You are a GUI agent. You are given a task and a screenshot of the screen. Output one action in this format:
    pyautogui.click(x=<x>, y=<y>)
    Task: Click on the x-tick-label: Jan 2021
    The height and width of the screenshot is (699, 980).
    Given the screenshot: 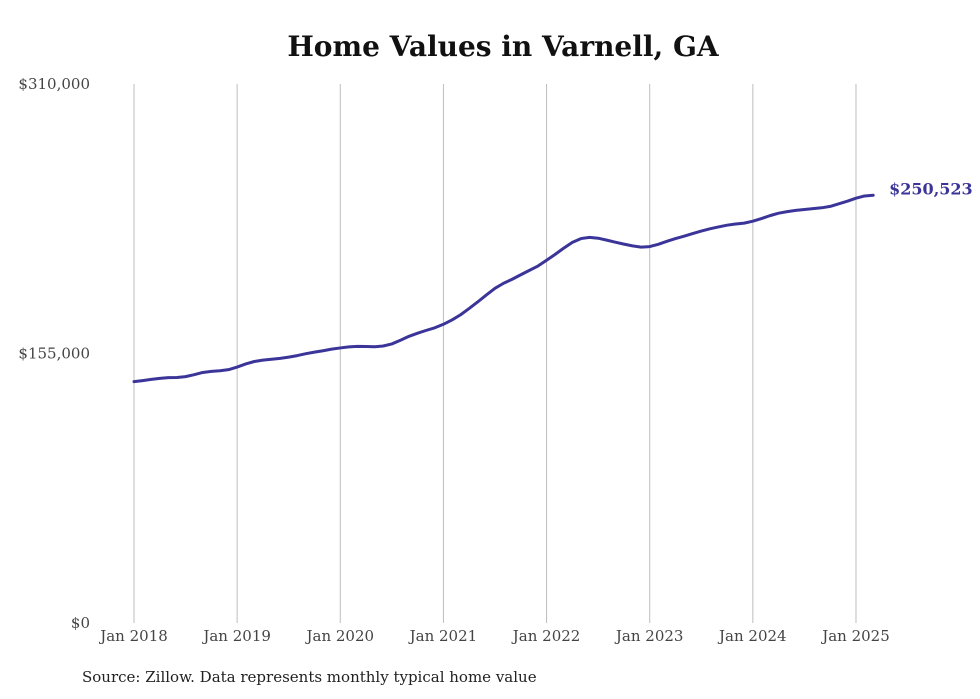 What is the action you would take?
    pyautogui.click(x=443, y=636)
    